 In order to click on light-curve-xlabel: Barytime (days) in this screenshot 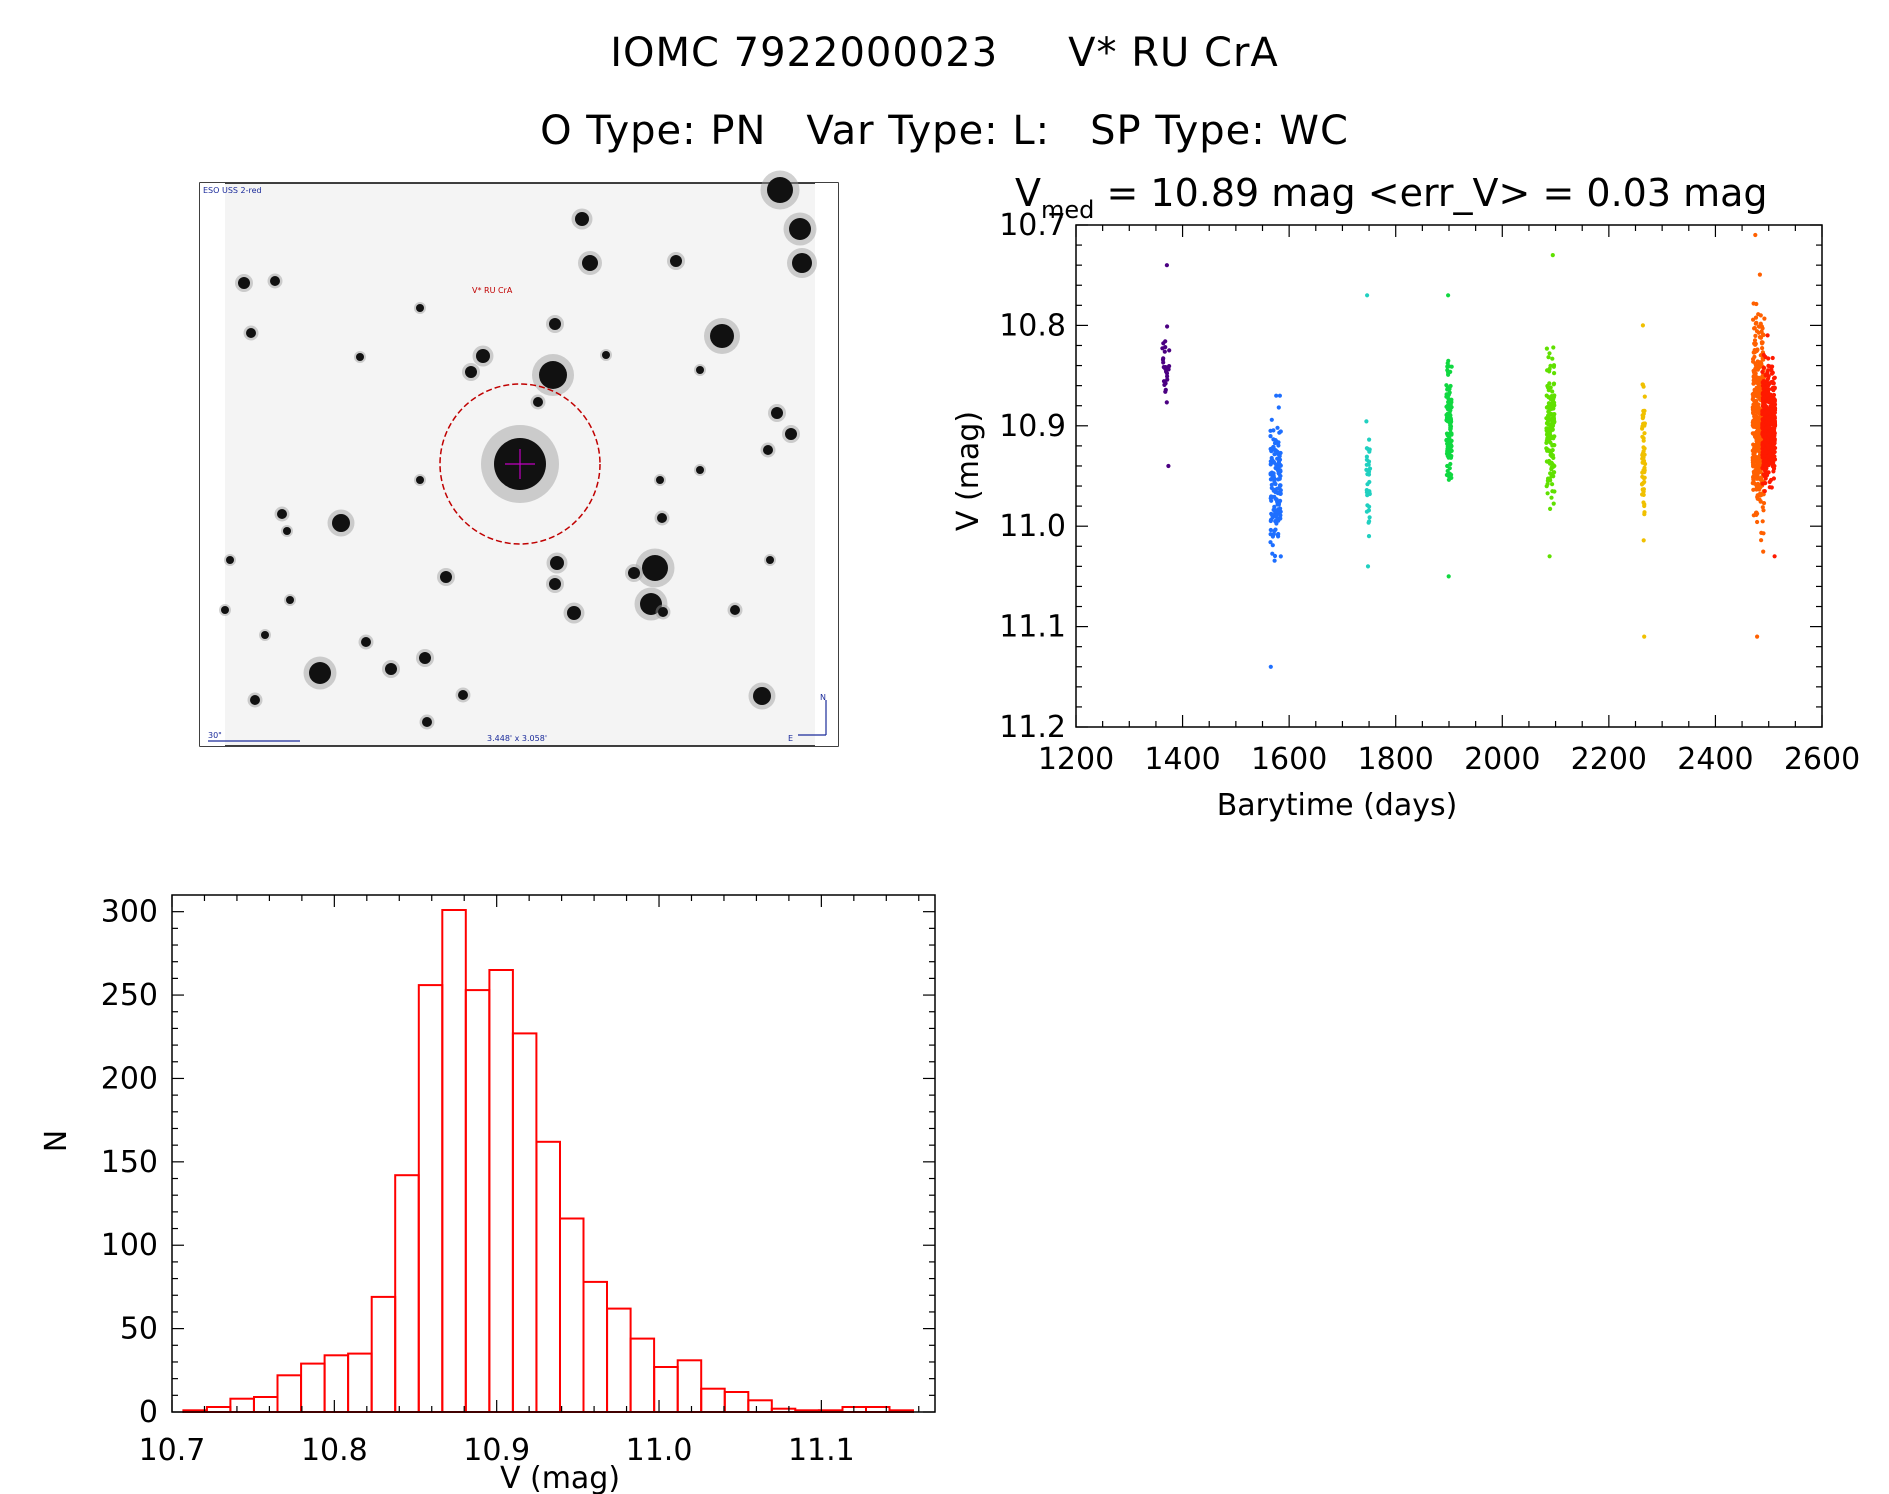, I will do `click(1337, 805)`.